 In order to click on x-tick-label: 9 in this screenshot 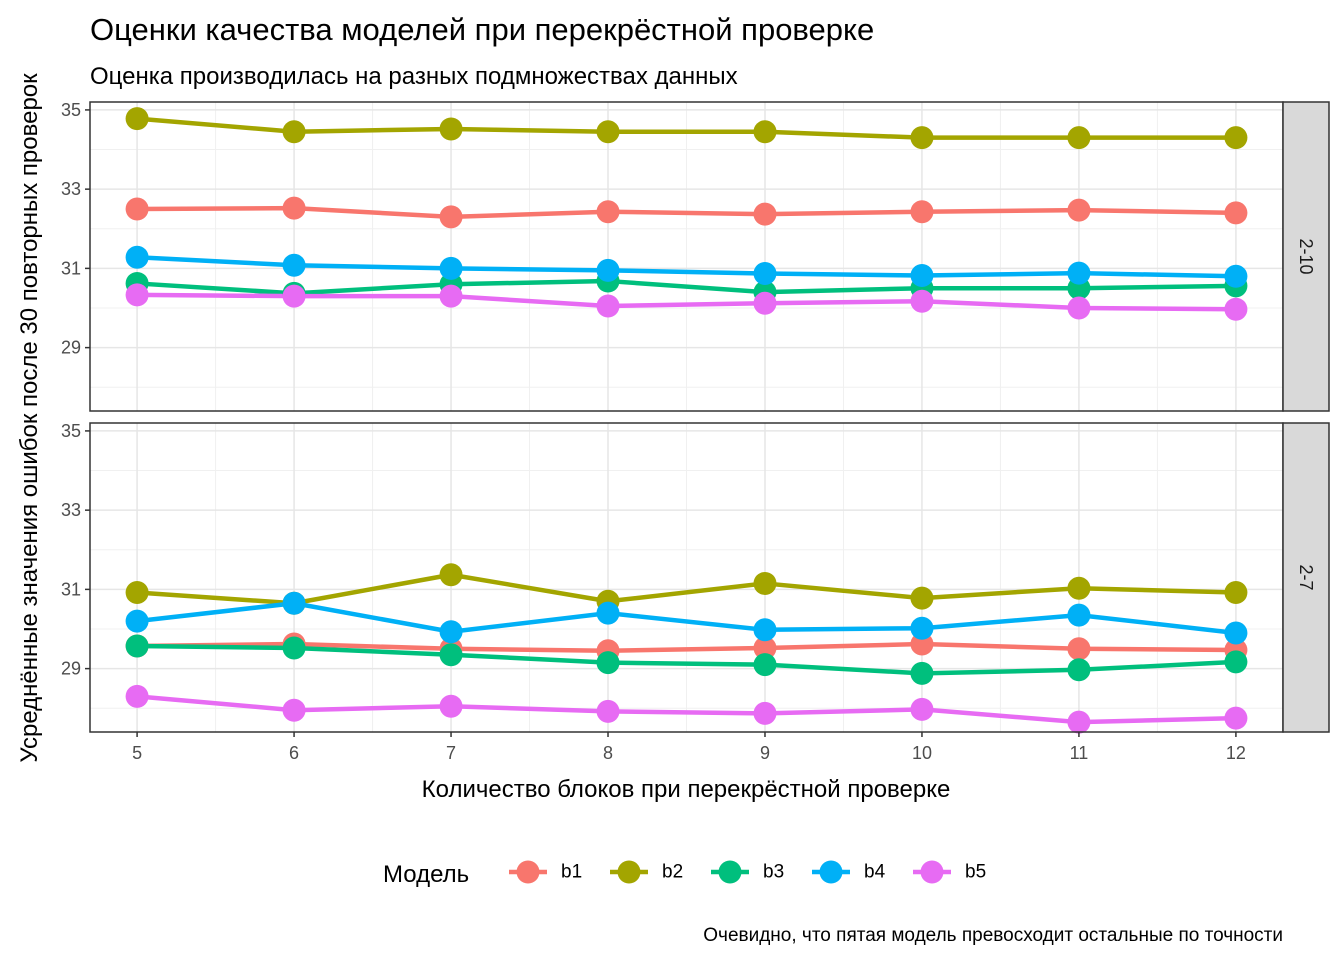, I will do `click(765, 753)`.